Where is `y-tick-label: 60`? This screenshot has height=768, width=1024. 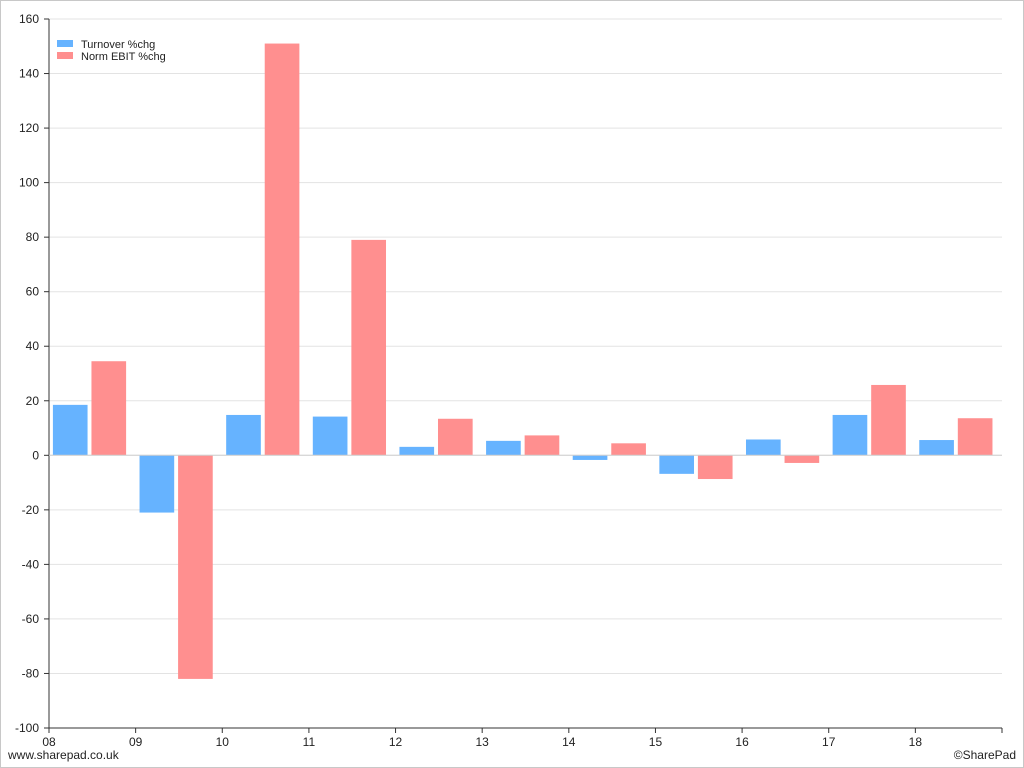
y-tick-label: 60 is located at coordinates (33, 292).